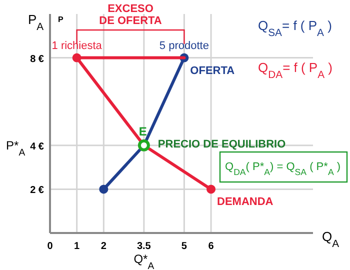 This screenshot has height=270, width=350. I want to click on x-axis-title: Q$_{A}$, so click(331, 239).